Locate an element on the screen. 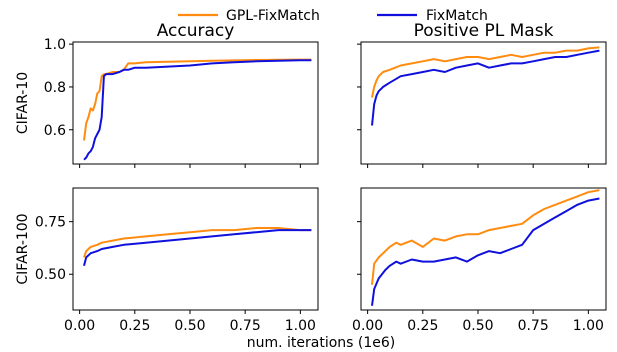 The height and width of the screenshot is (352, 617). y-tick-label-0-1: 0.8 is located at coordinates (55, 88).